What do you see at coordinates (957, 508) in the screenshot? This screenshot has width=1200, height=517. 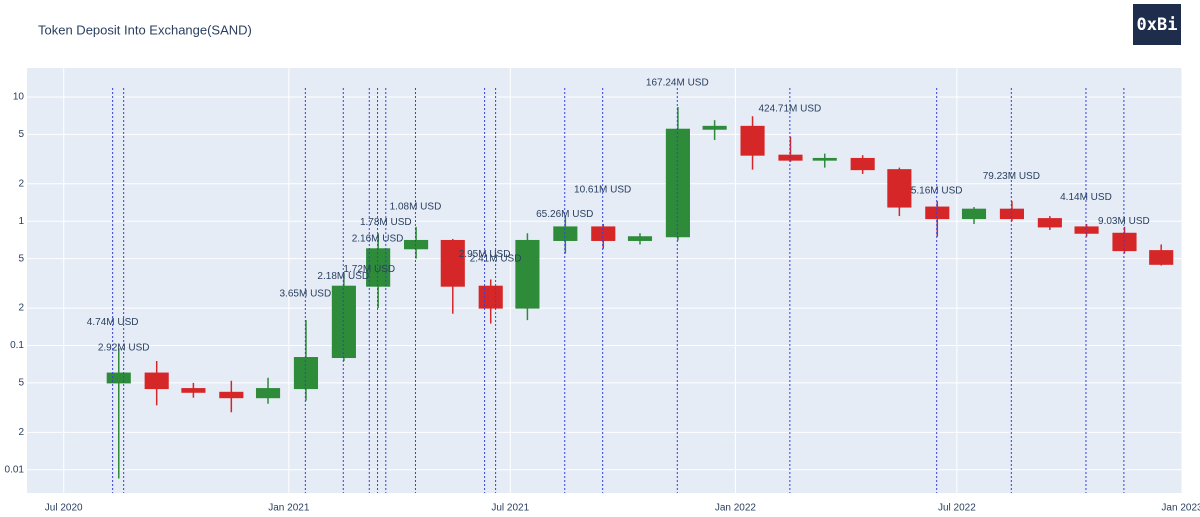 I see `x-tick-label: Jul 2022` at bounding box center [957, 508].